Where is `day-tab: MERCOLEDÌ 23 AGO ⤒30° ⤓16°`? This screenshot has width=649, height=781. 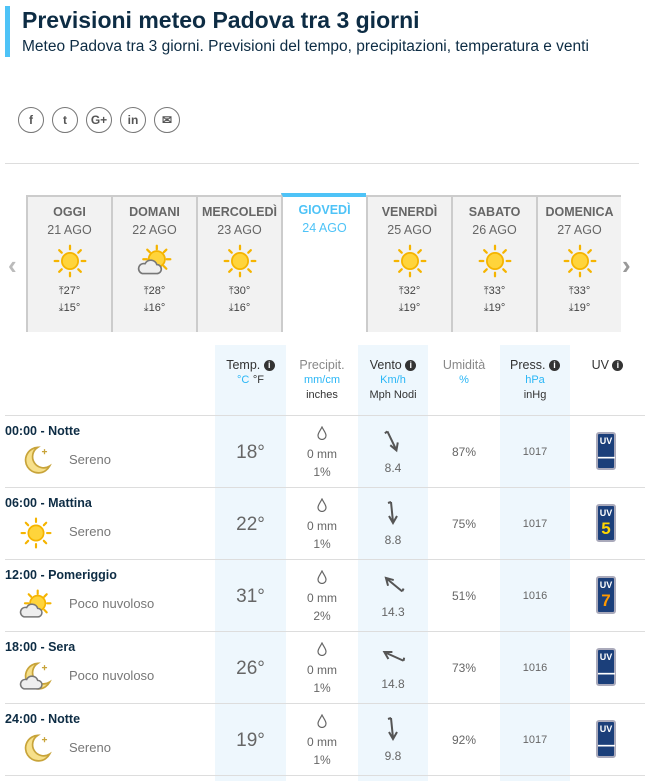
day-tab: MERCOLEDÌ 23 AGO ⤒30° ⤓16° is located at coordinates (238, 263).